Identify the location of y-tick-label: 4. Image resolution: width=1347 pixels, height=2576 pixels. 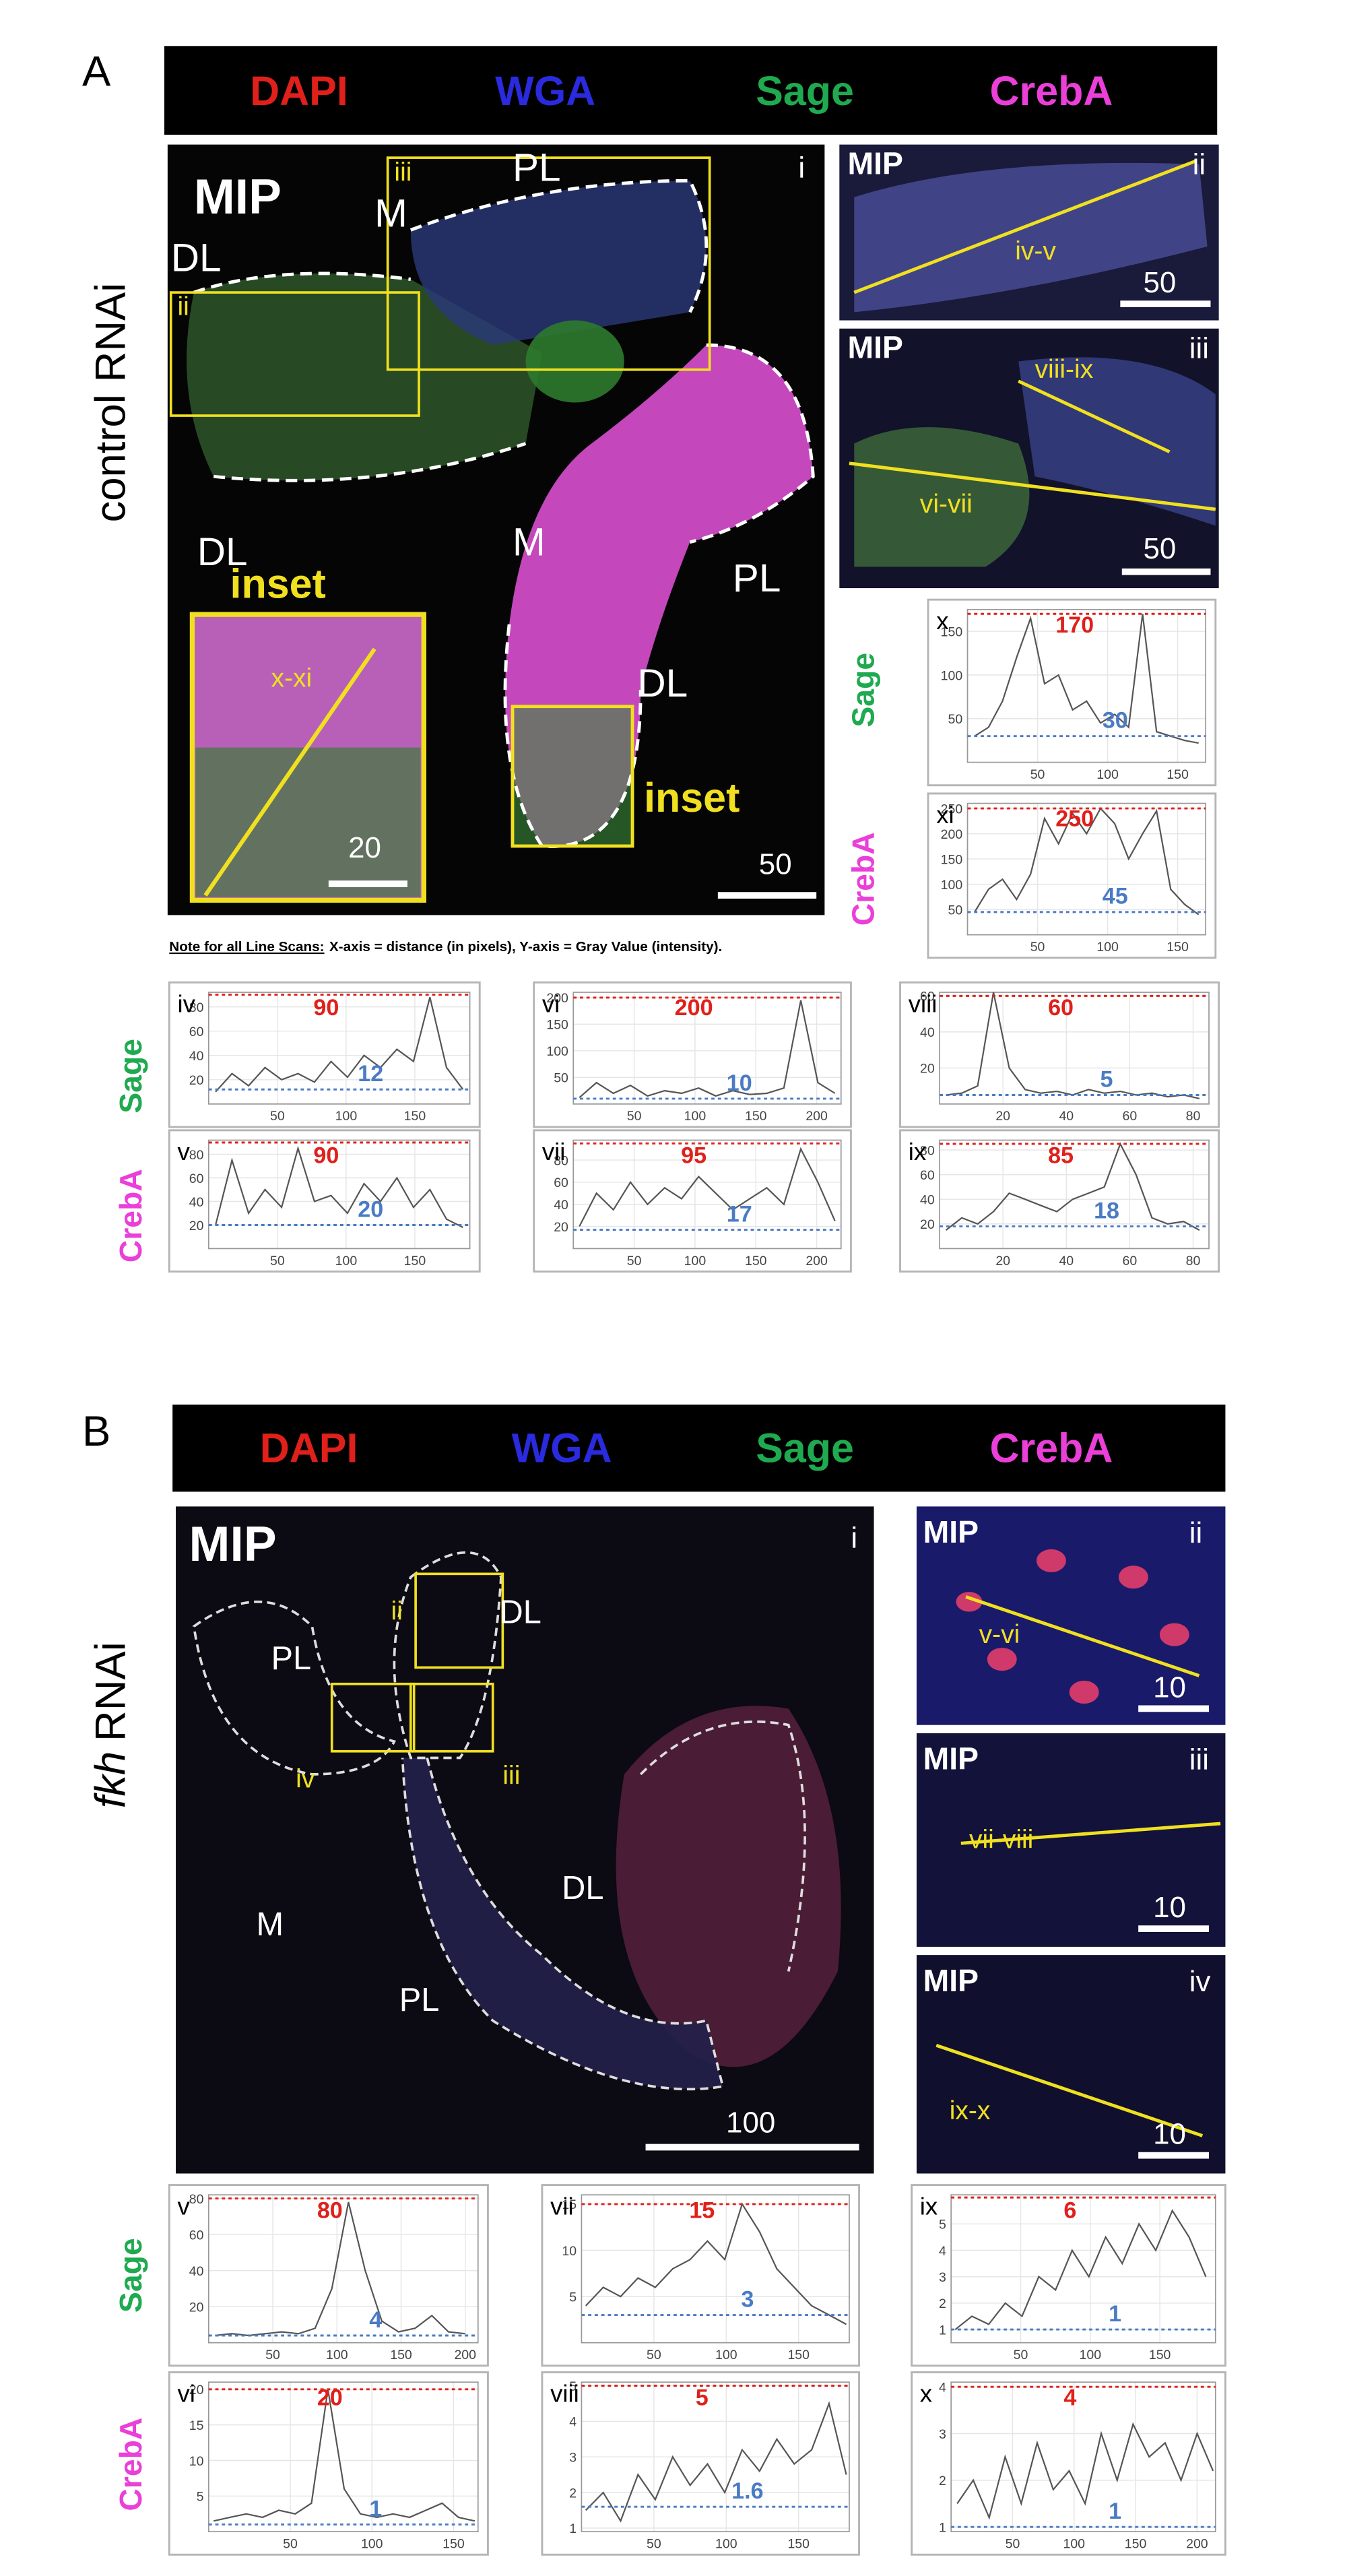
(942, 2387).